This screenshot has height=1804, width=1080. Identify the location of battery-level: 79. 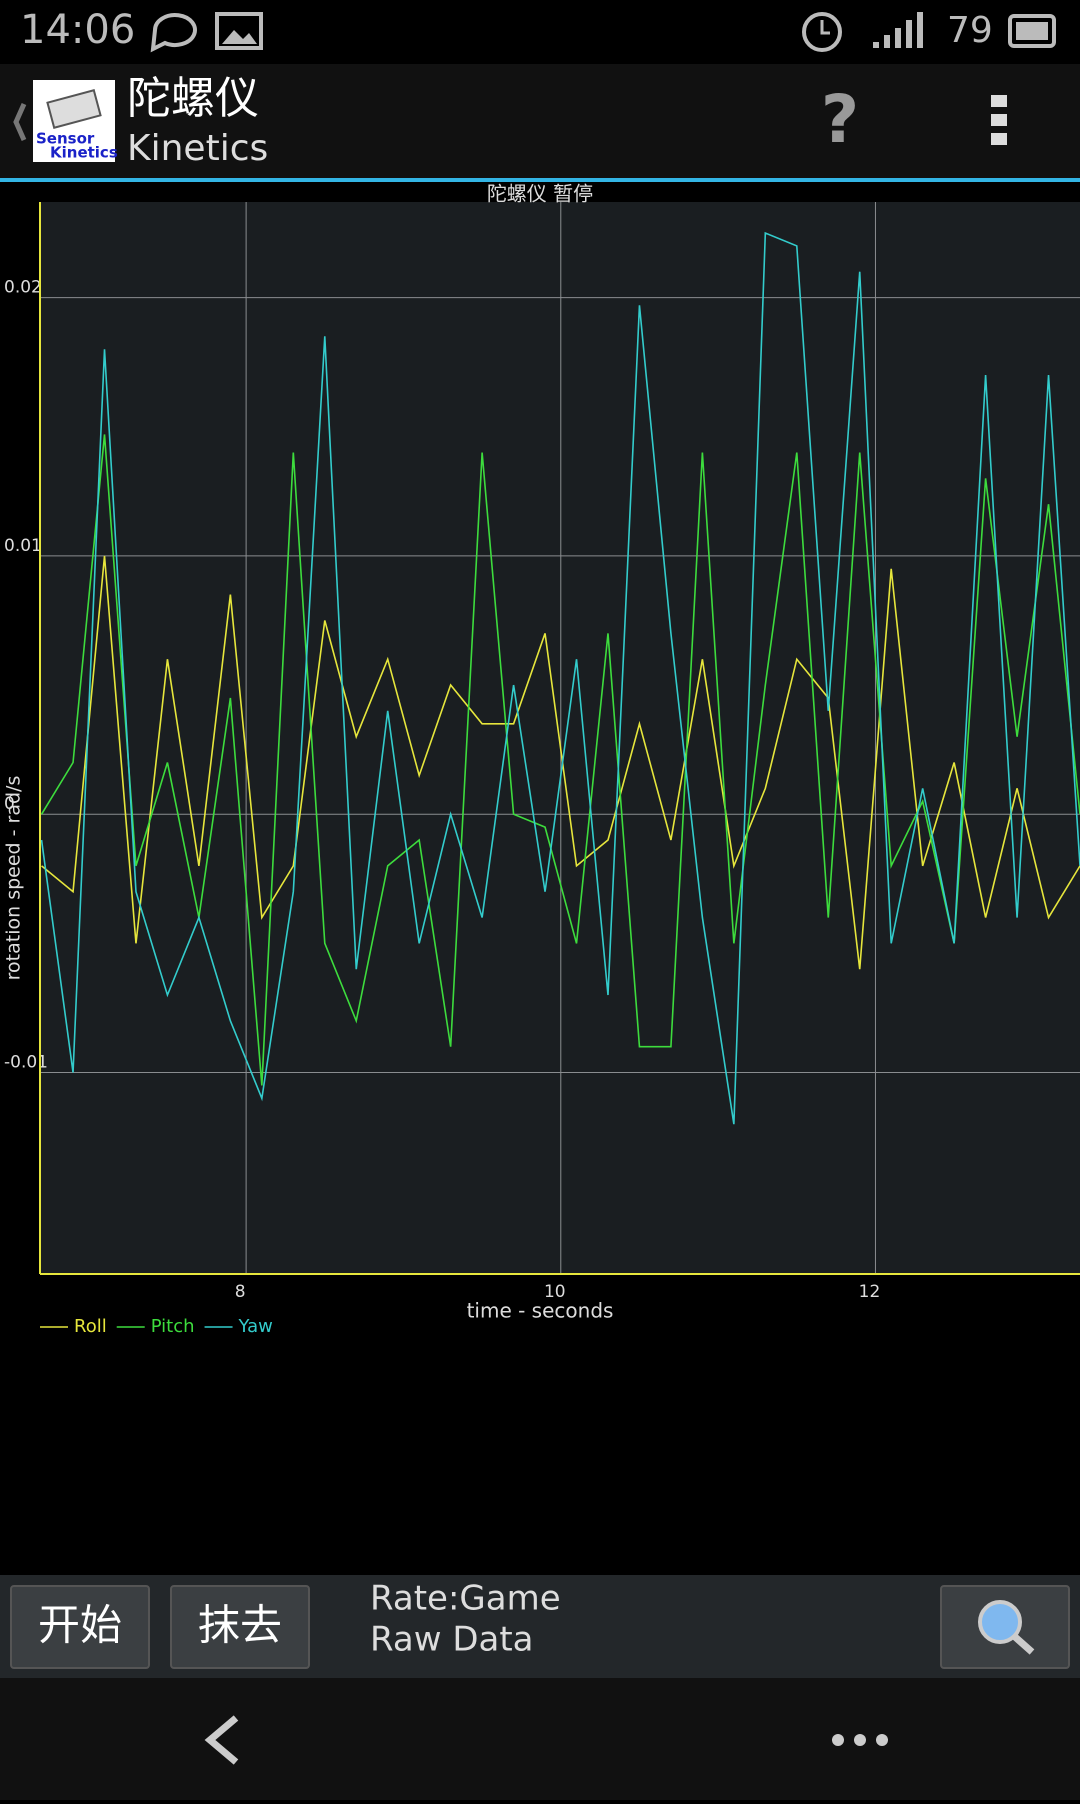
(970, 30).